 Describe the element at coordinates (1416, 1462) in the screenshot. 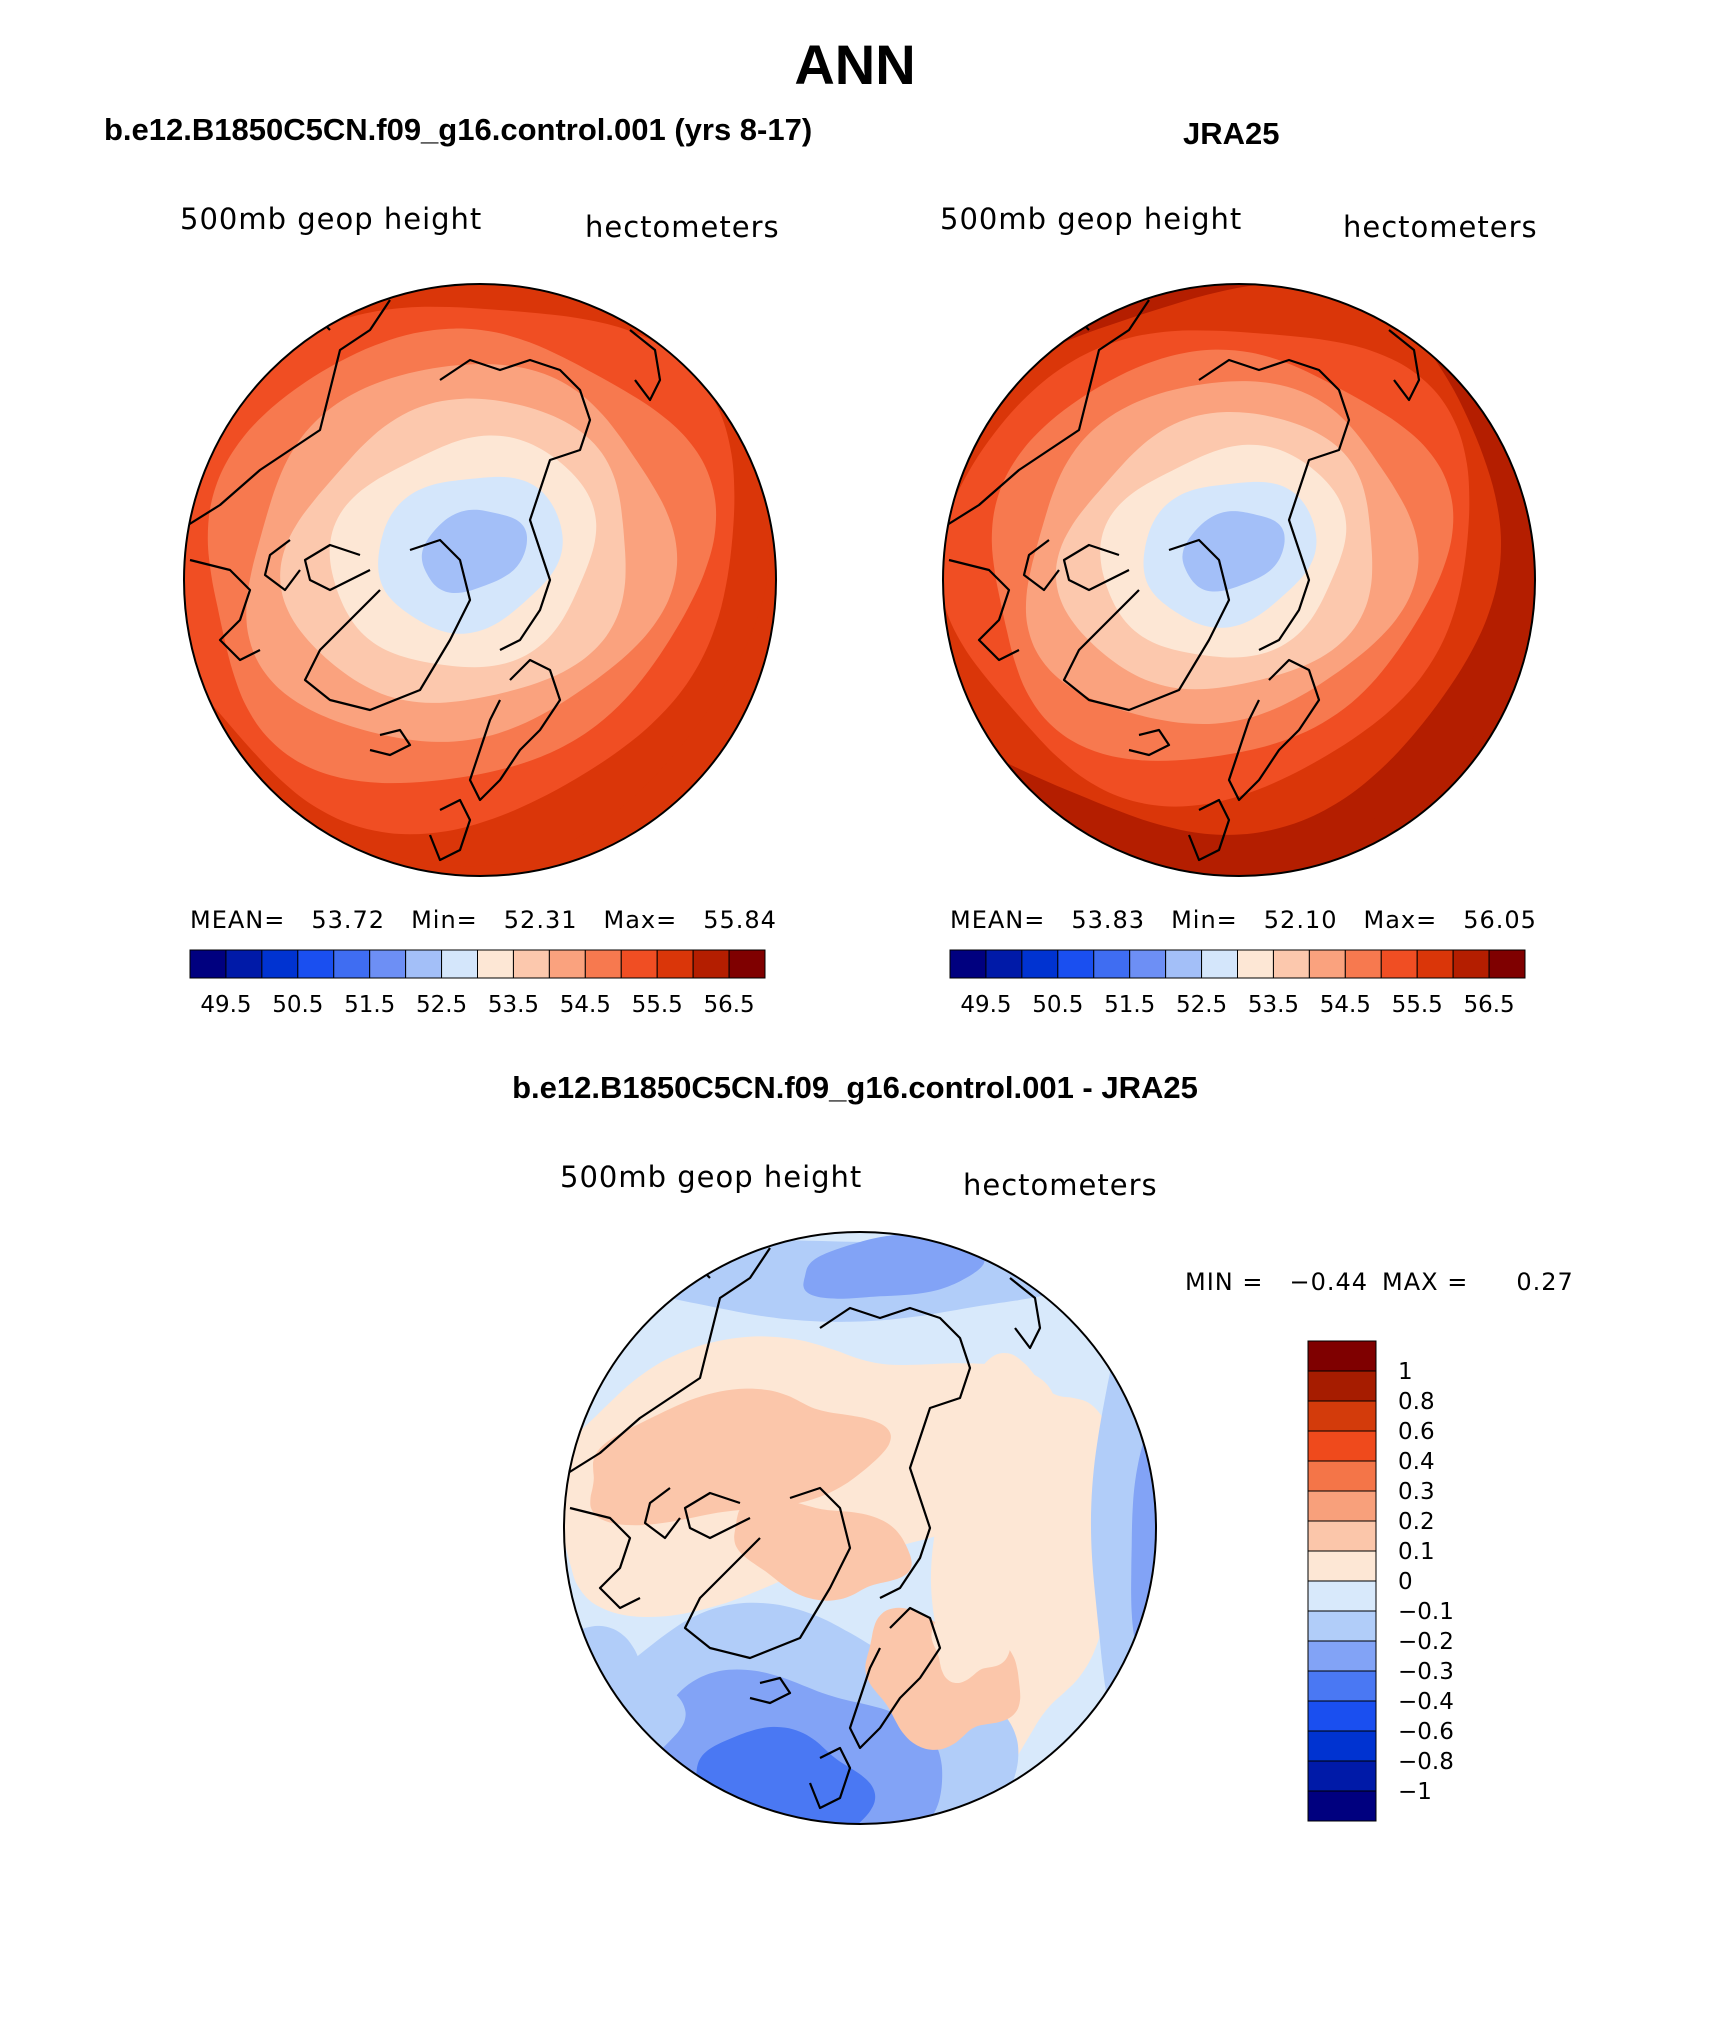

I see `diff-colorbar-label-3: 0.4` at that location.